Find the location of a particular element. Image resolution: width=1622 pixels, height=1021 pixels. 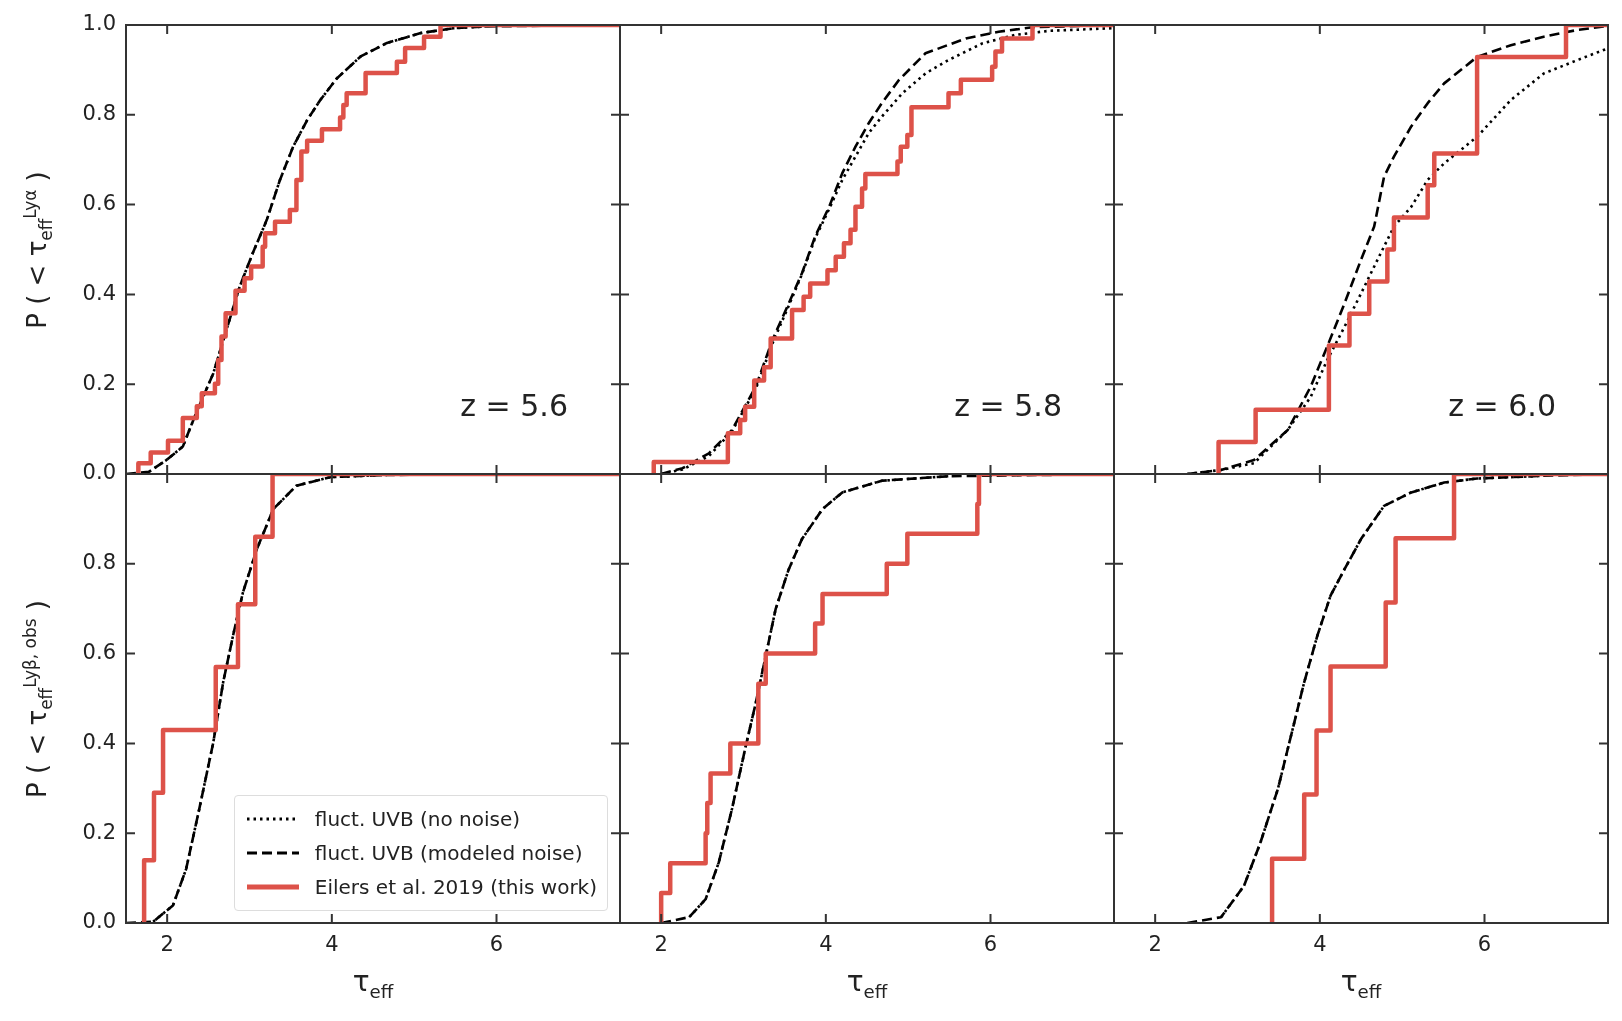

legend-label: fluct. UVB (no noise) is located at coordinates (417, 819).